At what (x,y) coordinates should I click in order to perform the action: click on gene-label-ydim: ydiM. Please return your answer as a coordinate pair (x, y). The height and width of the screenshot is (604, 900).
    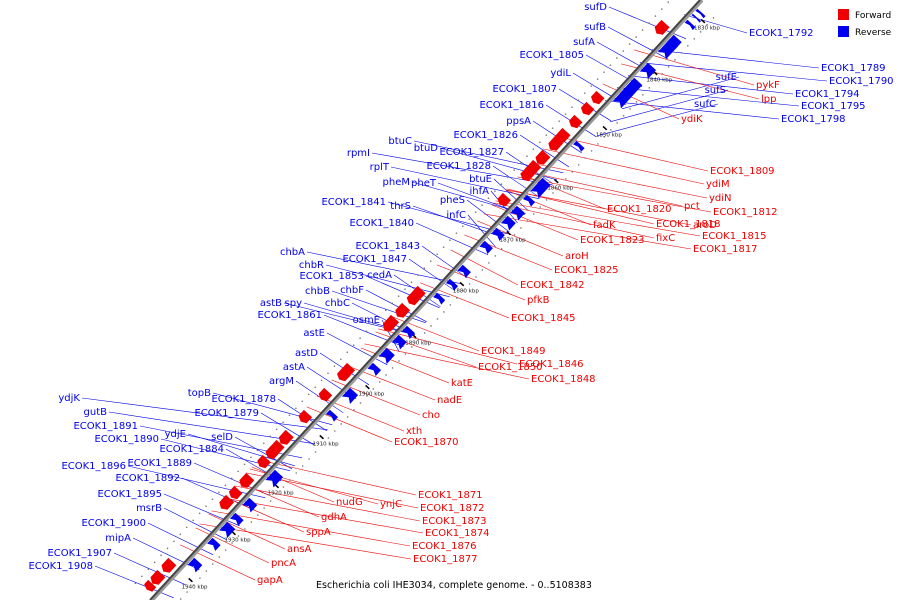
    Looking at the image, I should click on (718, 184).